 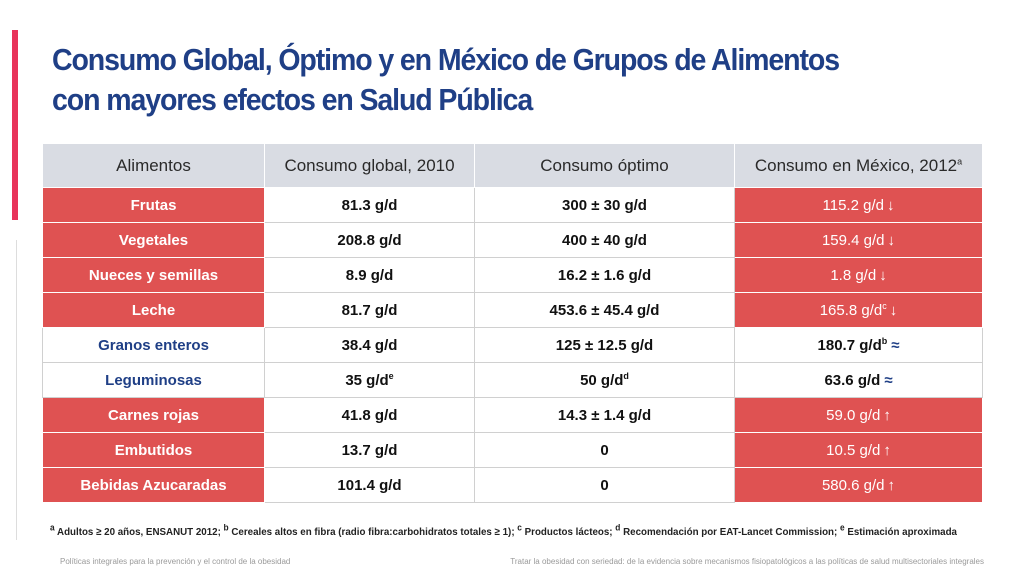 I want to click on accent-bar, so click(x=15, y=125).